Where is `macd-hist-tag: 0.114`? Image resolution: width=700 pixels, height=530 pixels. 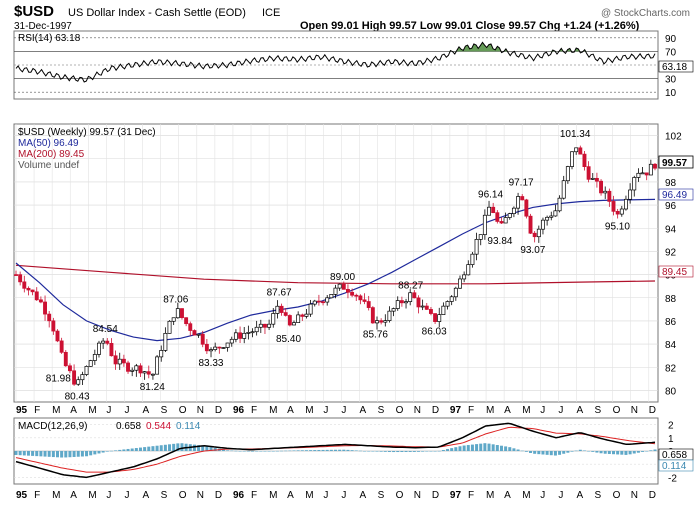 macd-hist-tag: 0.114 is located at coordinates (674, 466).